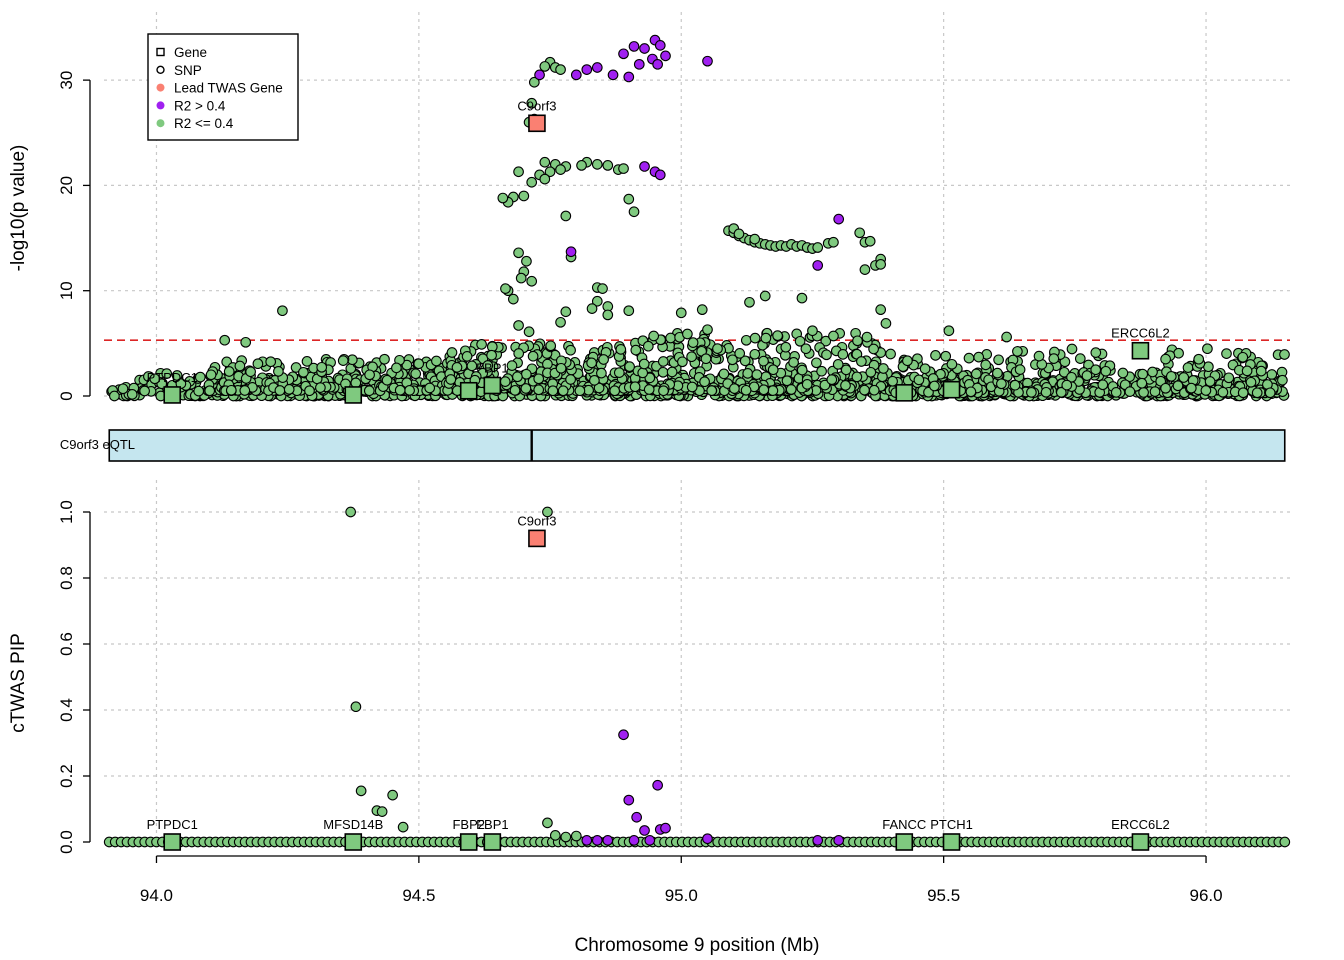 The width and height of the screenshot is (1344, 960). What do you see at coordinates (66, 80) in the screenshot?
I see `top-y-tick-label: 30` at bounding box center [66, 80].